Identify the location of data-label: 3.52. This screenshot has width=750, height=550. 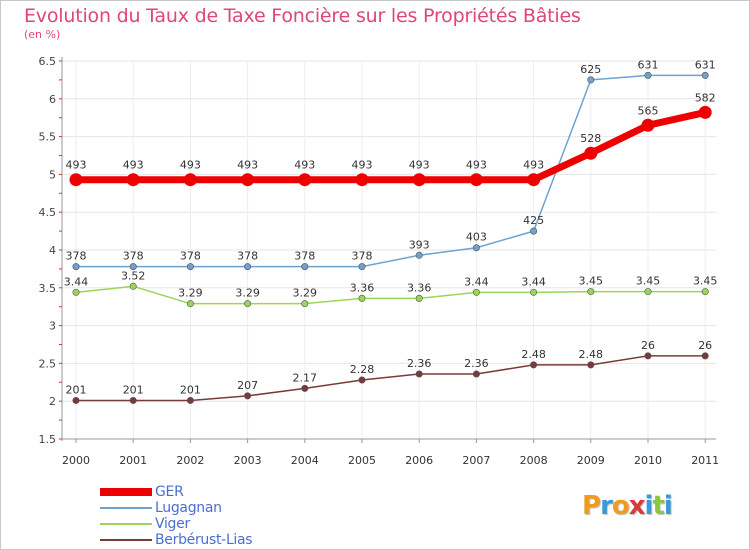
(133, 275).